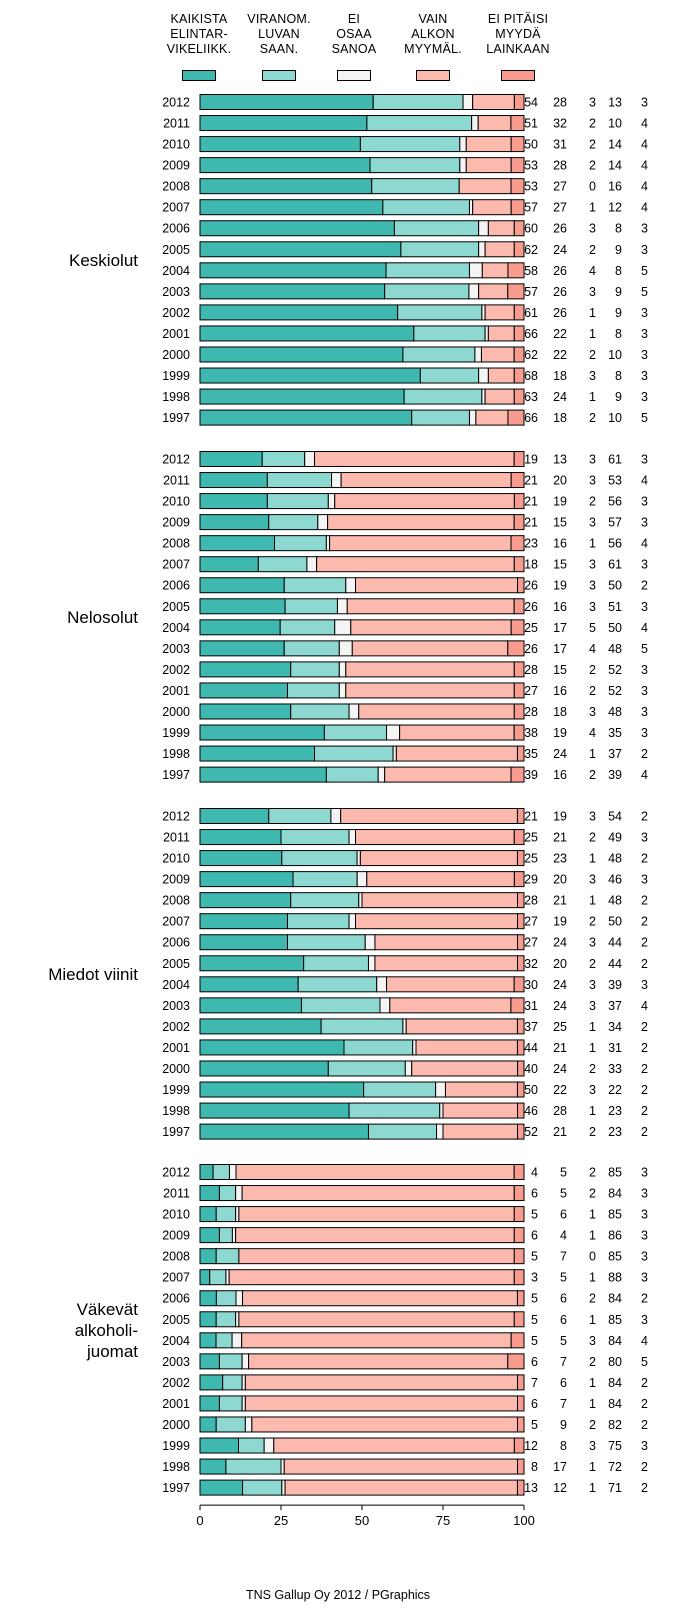 The height and width of the screenshot is (1611, 676). What do you see at coordinates (531, 670) in the screenshot?
I see `value-label: 28` at bounding box center [531, 670].